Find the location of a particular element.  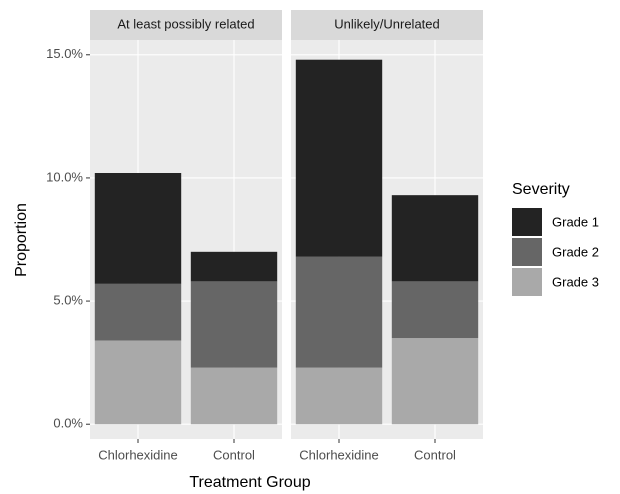

facet-title: Unlikely/Unrelated is located at coordinates (387, 23).